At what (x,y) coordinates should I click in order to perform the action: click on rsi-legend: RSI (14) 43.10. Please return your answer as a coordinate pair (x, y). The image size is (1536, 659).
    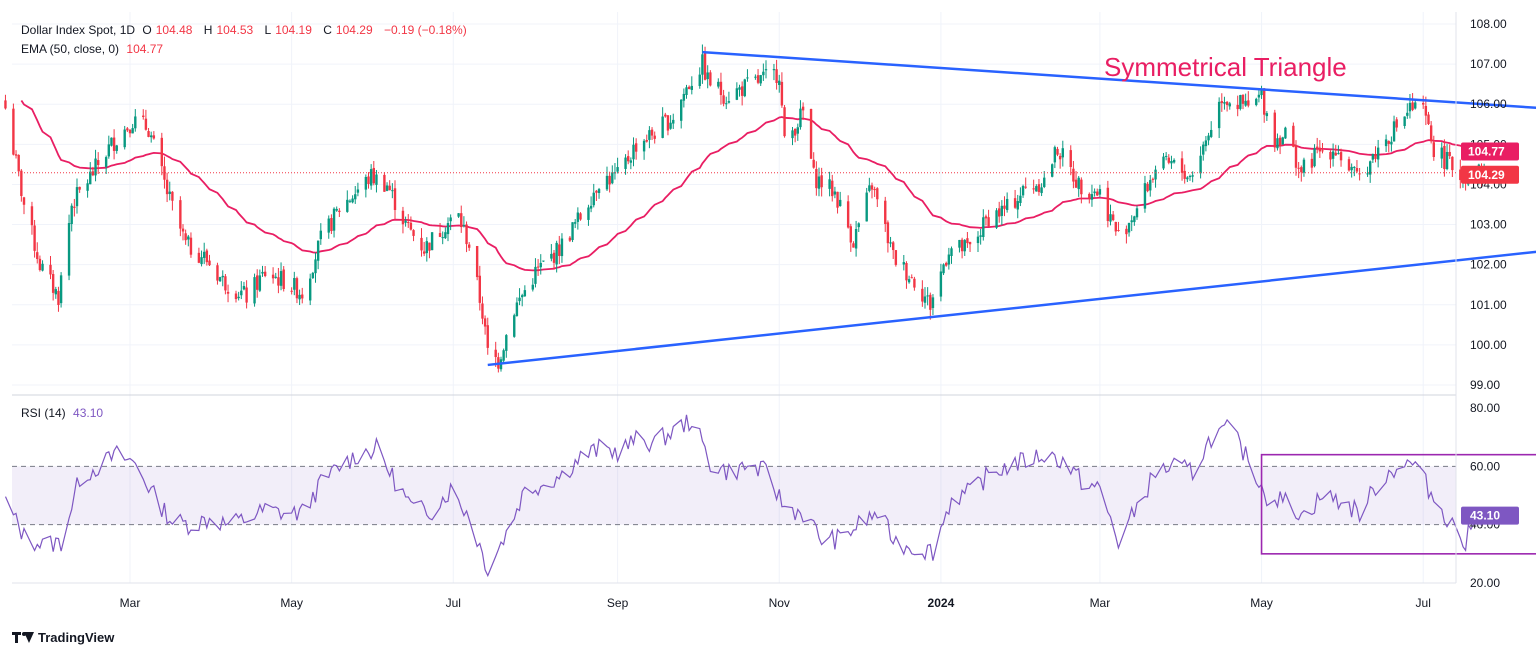
    Looking at the image, I should click on (64, 413).